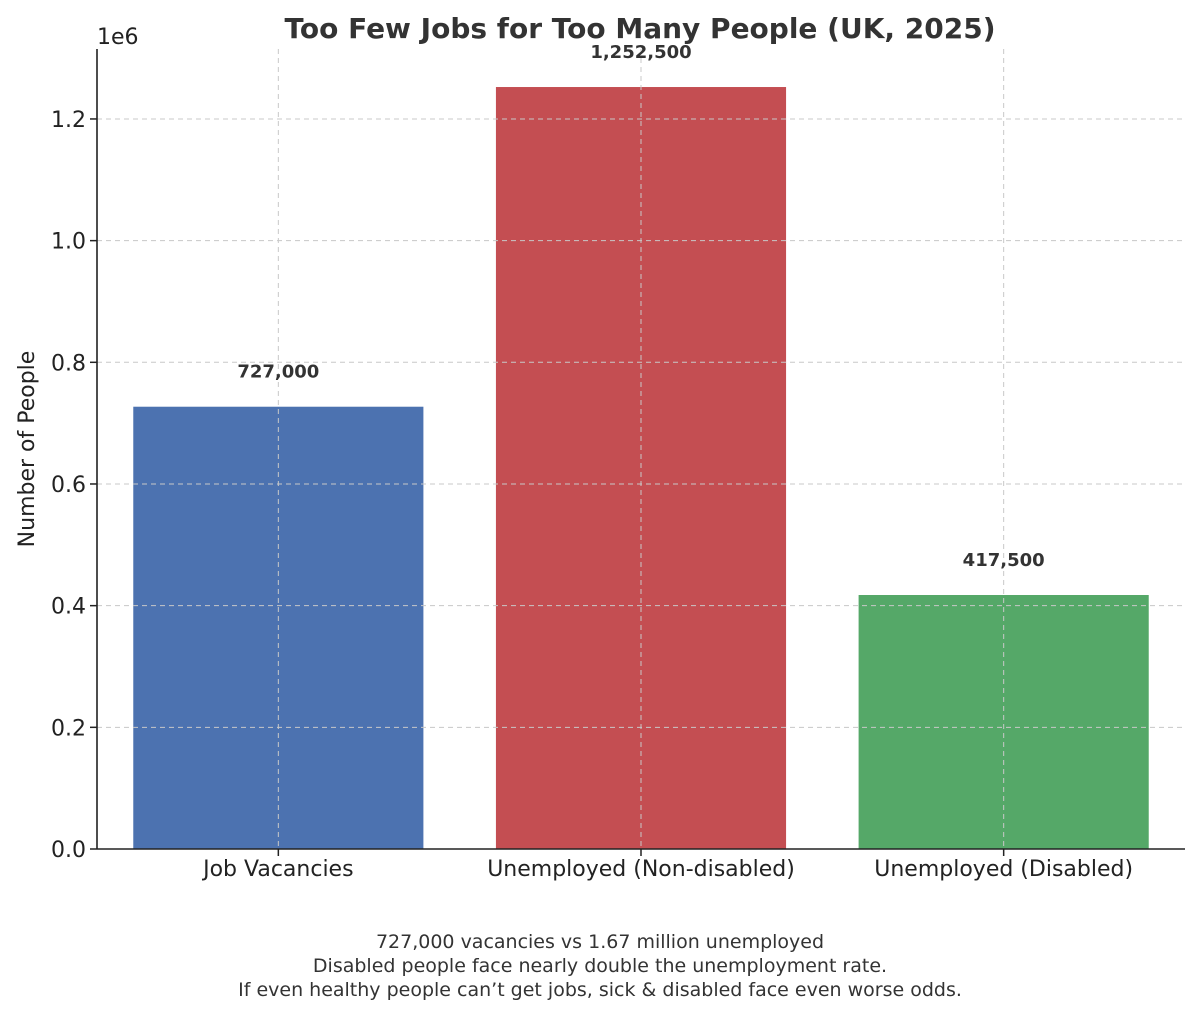  I want to click on data-label: 727,000, so click(278, 372).